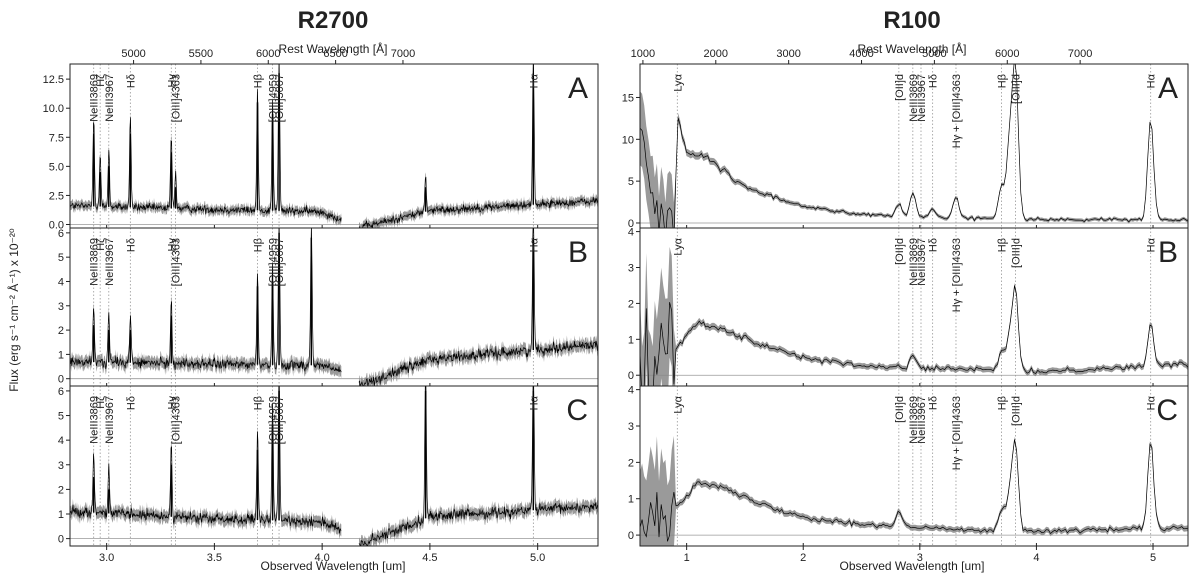 The image size is (1200, 575). What do you see at coordinates (1080, 54) in the screenshot?
I see `top-x-tick-label: 7000` at bounding box center [1080, 54].